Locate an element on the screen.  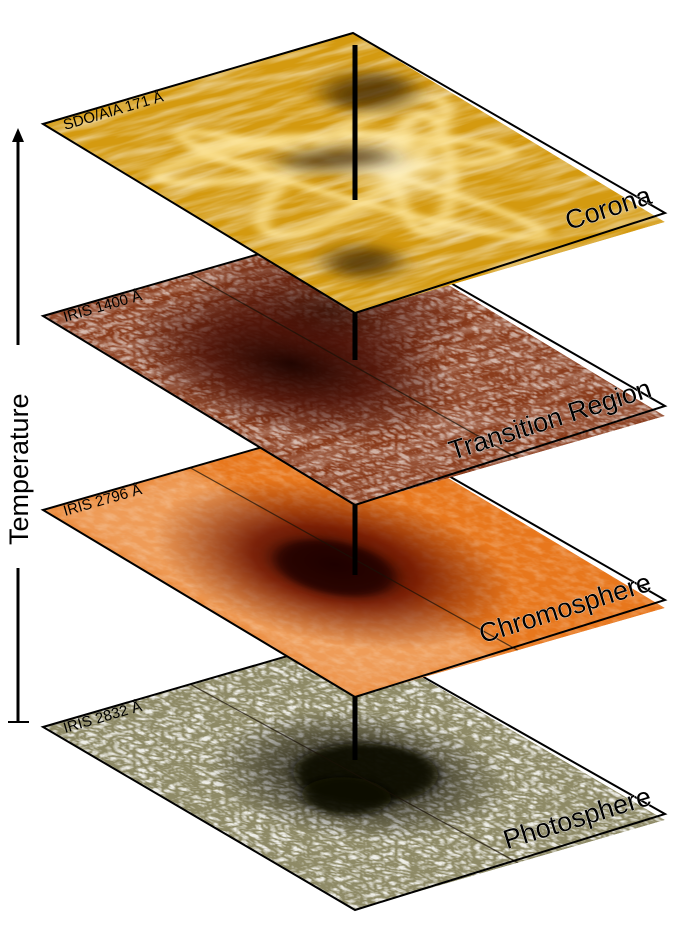
axis-label: Temperature is located at coordinates (19, 469).